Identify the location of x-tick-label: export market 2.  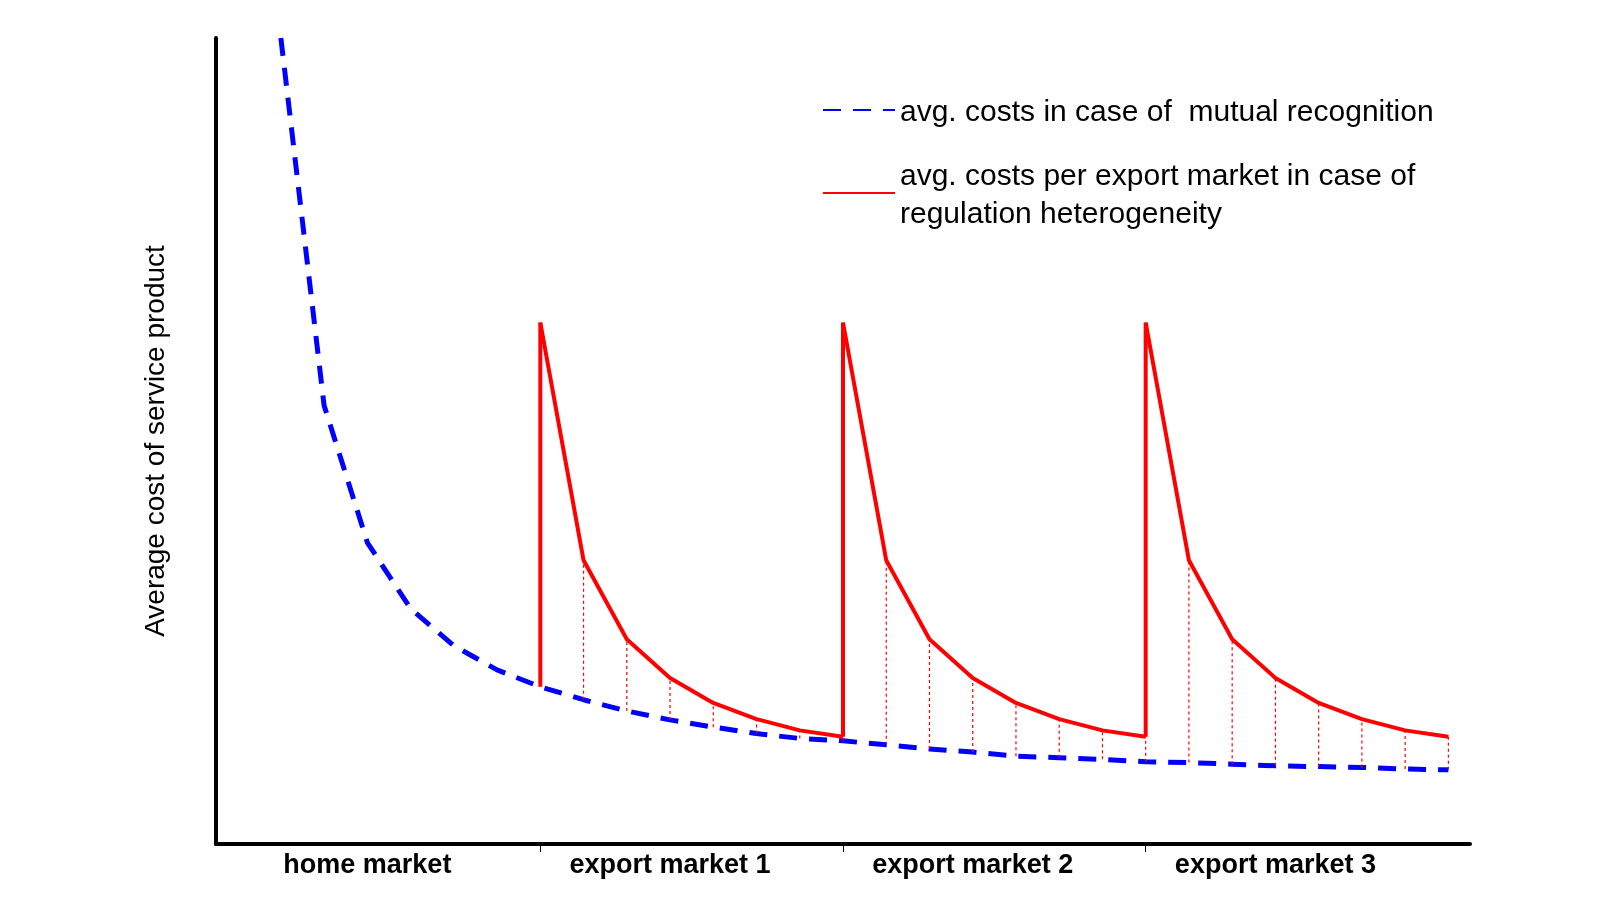
(973, 863).